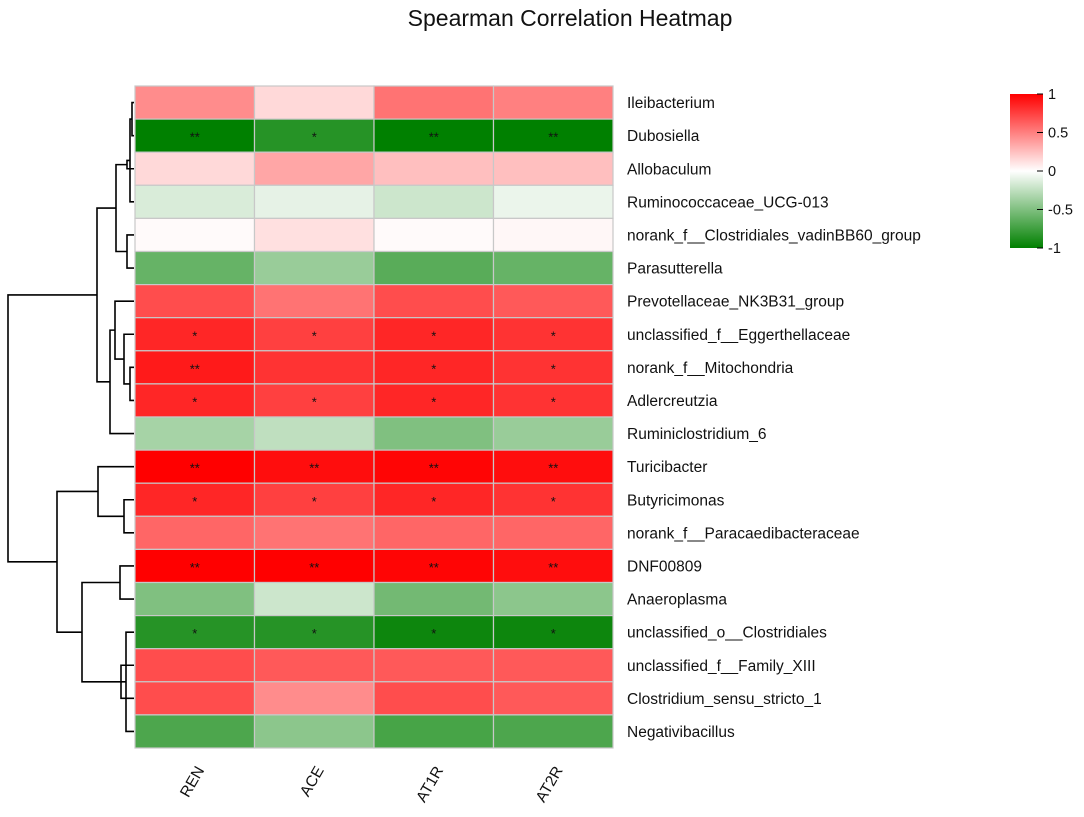  What do you see at coordinates (676, 500) in the screenshot?
I see `row-label: Butyricimonas` at bounding box center [676, 500].